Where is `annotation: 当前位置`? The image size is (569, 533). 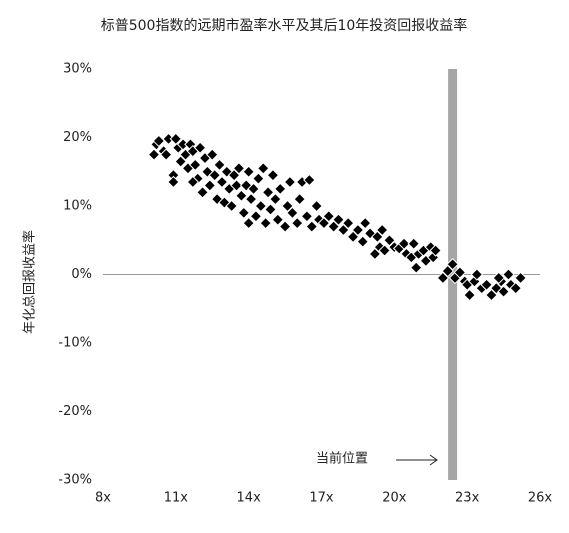 annotation: 当前位置 is located at coordinates (342, 459).